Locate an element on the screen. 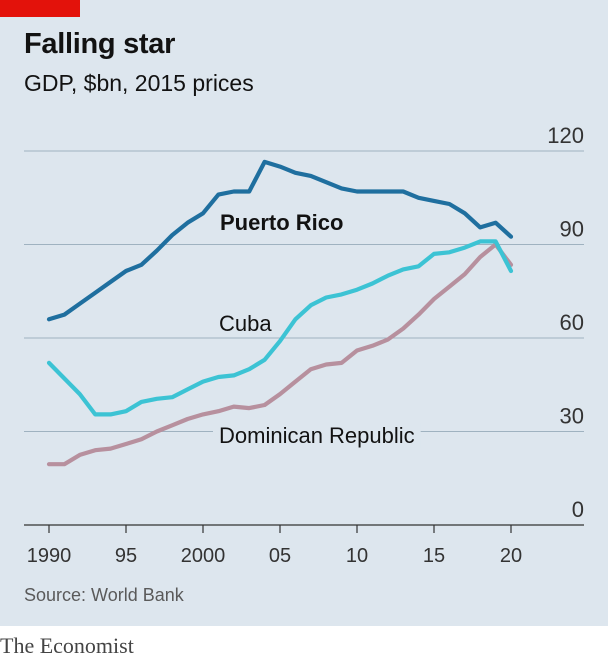 The height and width of the screenshot is (662, 608). series-label-dominican-republic: Dominican Republic is located at coordinates (317, 435).